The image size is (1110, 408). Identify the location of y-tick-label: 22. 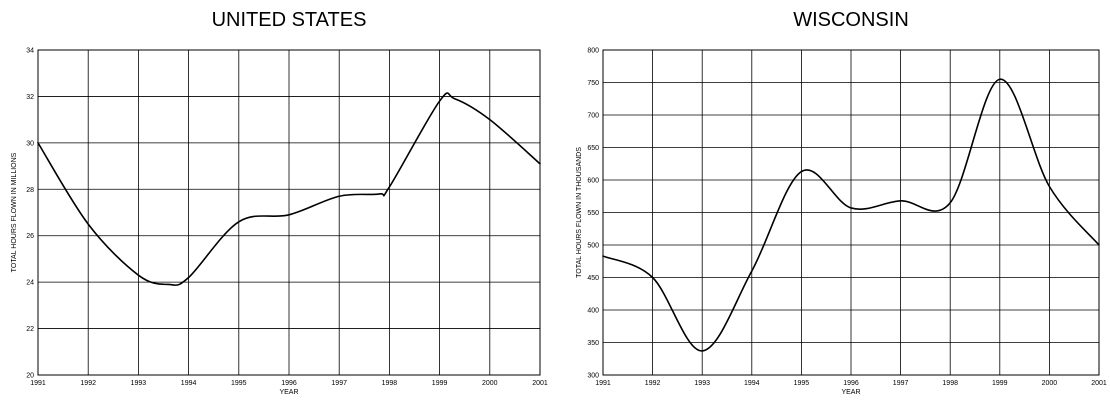
(30, 329).